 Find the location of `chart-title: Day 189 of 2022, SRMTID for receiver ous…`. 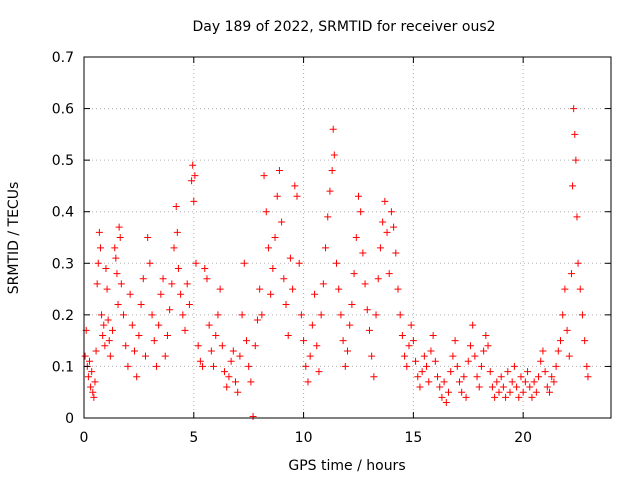

chart-title: Day 189 of 2022, SRMTID for receiver ous… is located at coordinates (343, 27).